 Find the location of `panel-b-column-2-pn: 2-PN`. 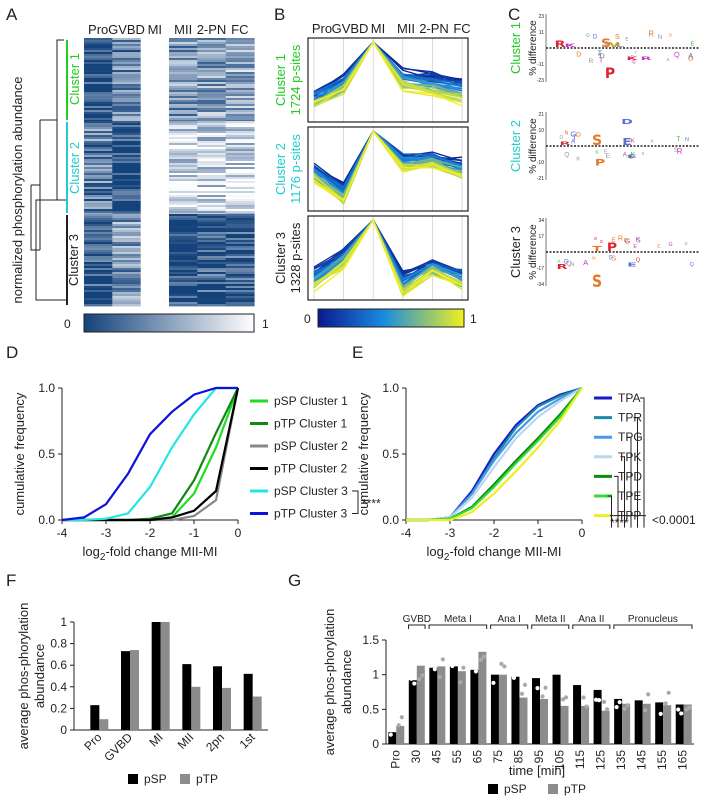

panel-b-column-2-pn: 2-PN is located at coordinates (434, 28).